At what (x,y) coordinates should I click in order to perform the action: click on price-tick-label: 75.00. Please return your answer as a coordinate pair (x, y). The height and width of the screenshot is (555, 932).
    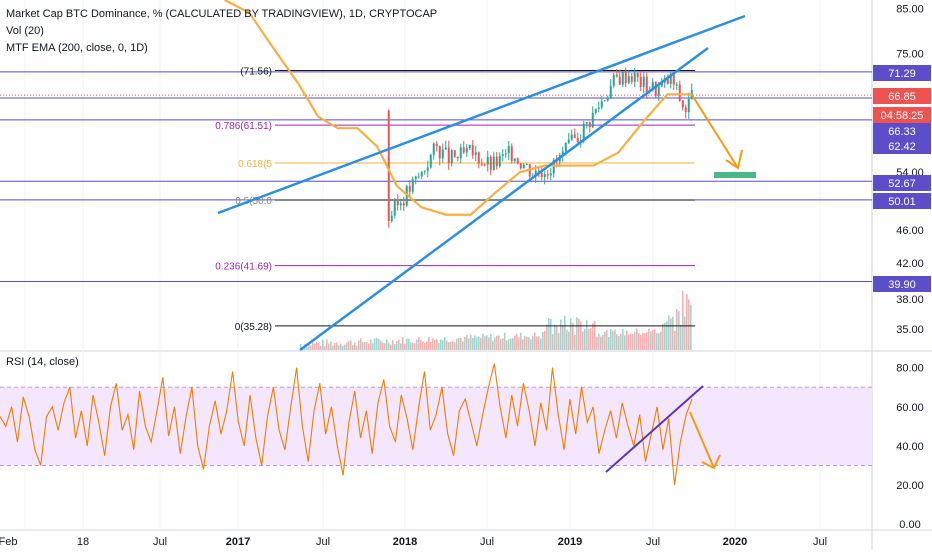
    Looking at the image, I should click on (910, 55).